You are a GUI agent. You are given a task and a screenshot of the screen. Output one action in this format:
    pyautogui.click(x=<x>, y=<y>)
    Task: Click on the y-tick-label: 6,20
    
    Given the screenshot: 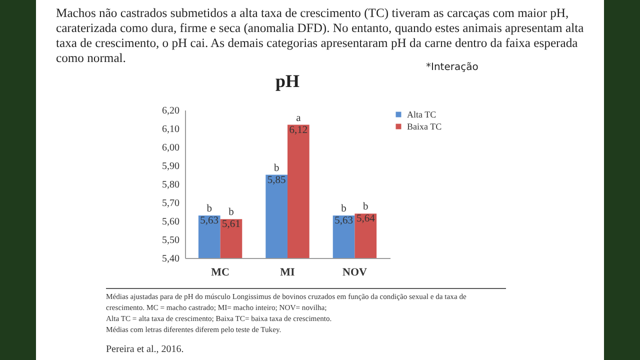 What is the action you would take?
    pyautogui.click(x=171, y=111)
    